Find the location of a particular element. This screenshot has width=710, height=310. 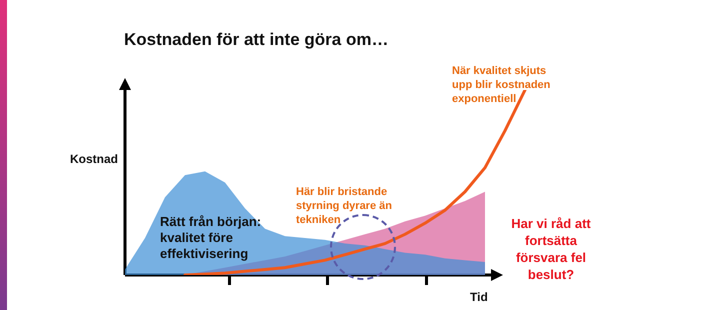

y-axis-title: Kostnad is located at coordinates (94, 159).